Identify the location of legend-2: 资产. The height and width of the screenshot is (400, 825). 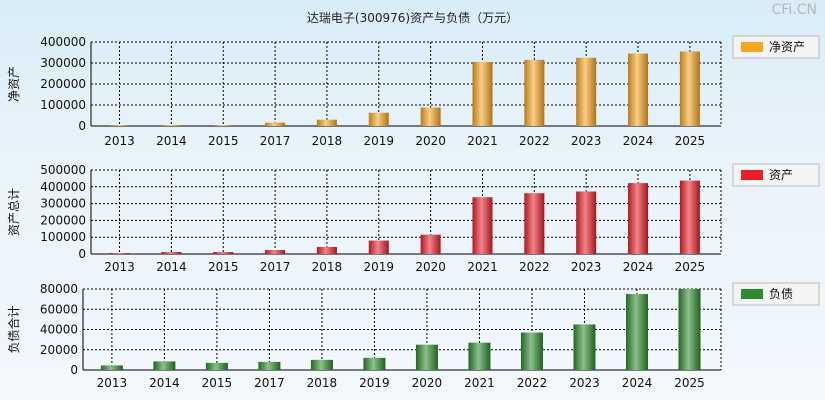
(776, 175).